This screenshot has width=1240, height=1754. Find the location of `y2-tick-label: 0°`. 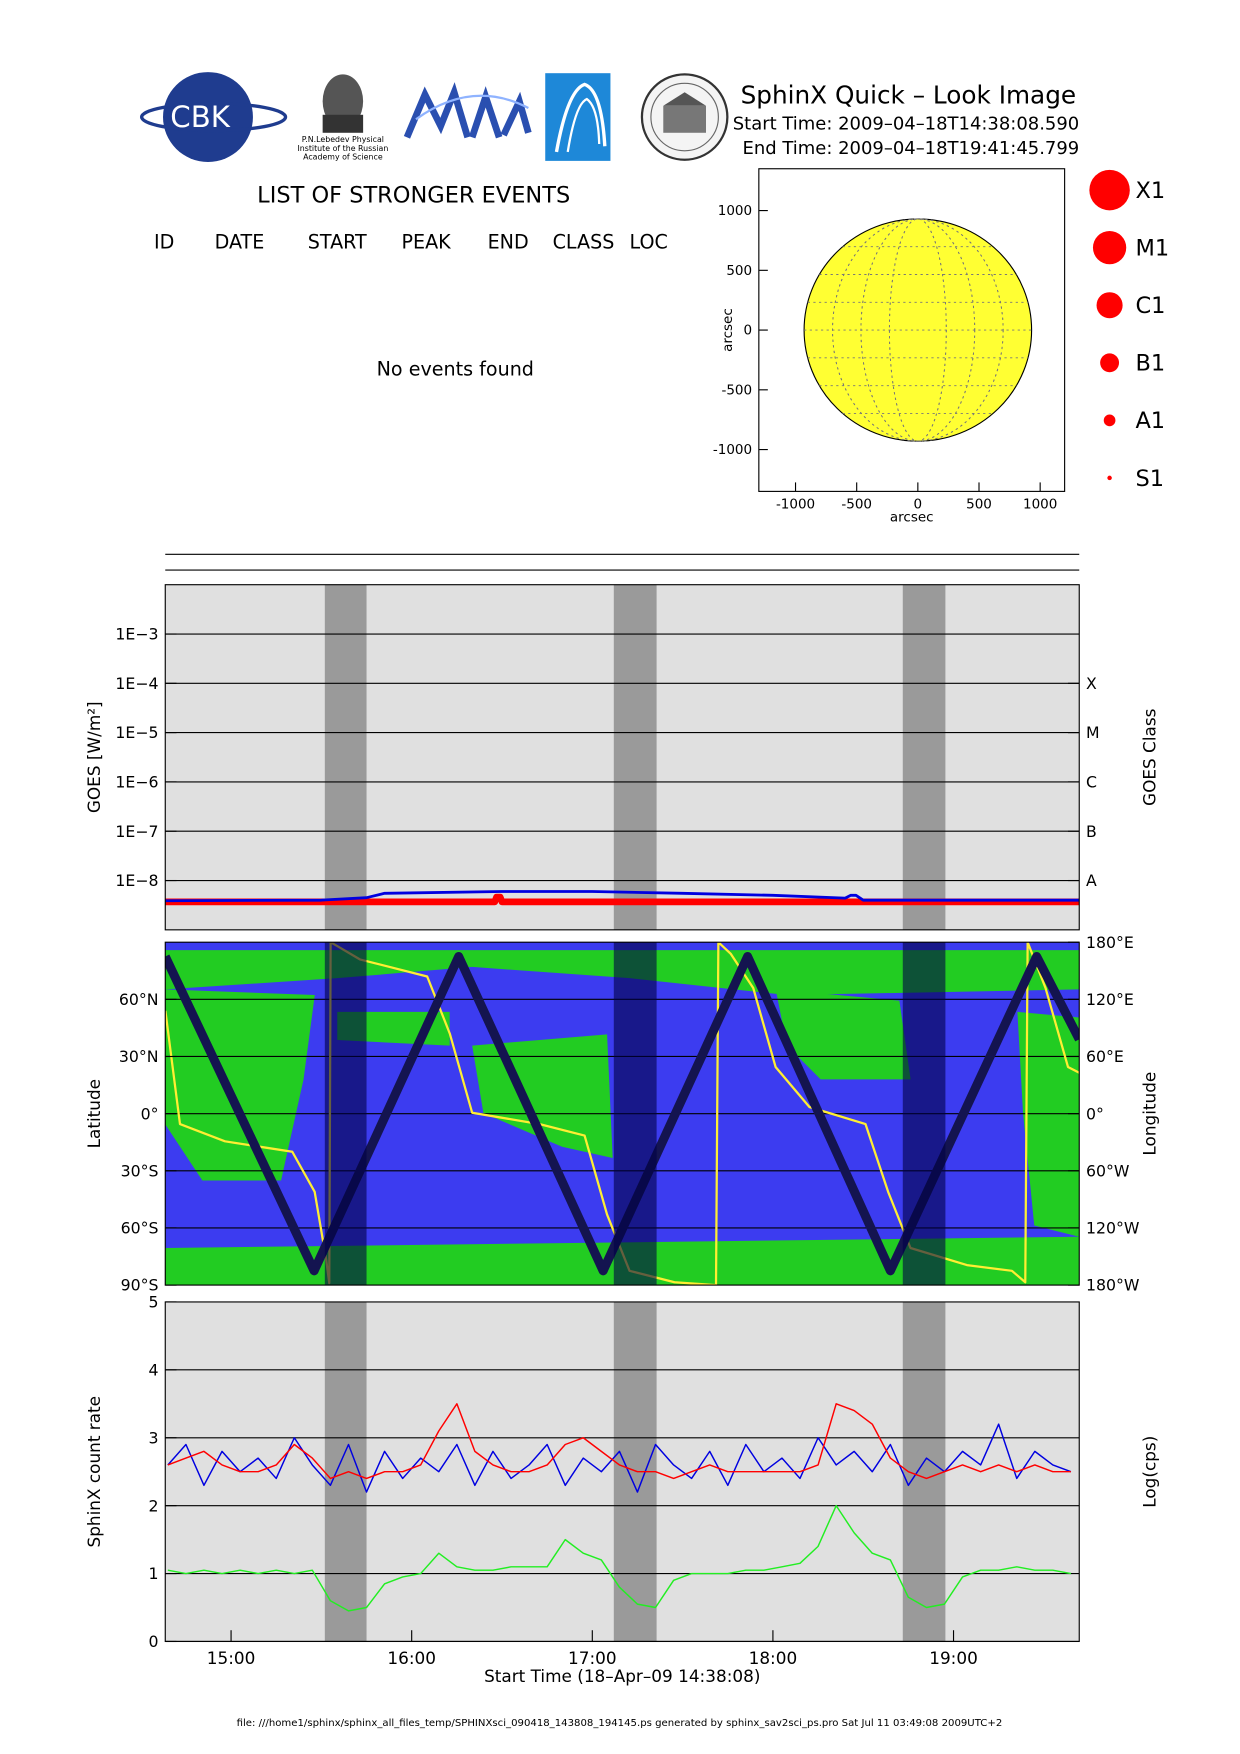

y2-tick-label: 0° is located at coordinates (1095, 1113).